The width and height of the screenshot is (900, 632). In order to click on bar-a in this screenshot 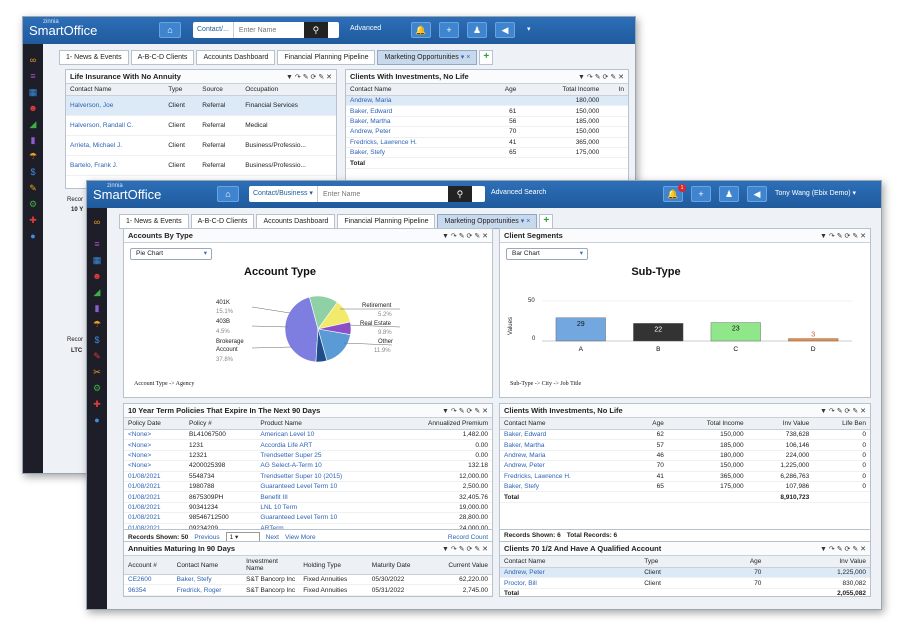, I will do `click(580, 329)`.